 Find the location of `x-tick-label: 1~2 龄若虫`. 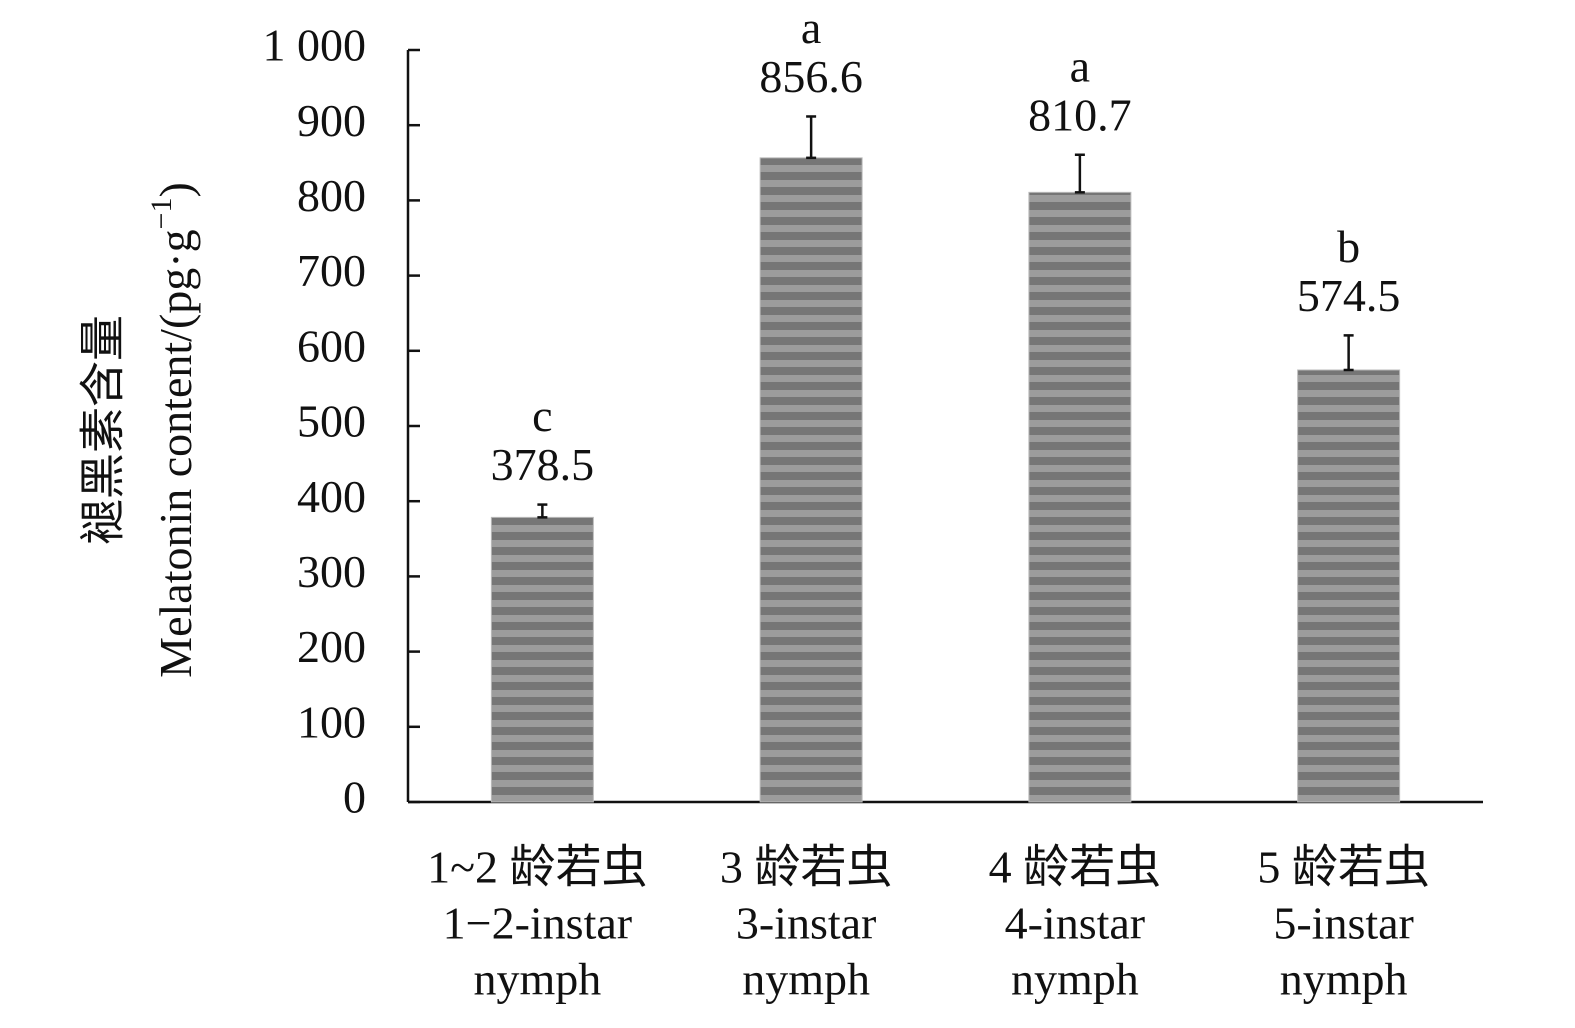

x-tick-label: 1~2 龄若虫 is located at coordinates (537, 867).